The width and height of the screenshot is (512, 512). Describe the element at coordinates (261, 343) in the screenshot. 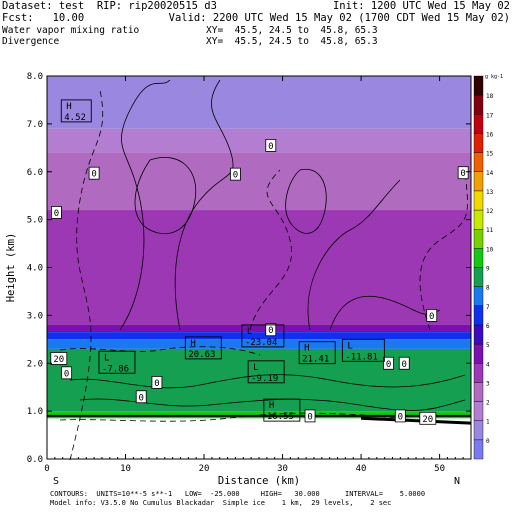

I see `extremum-value-1: -23.04` at that location.